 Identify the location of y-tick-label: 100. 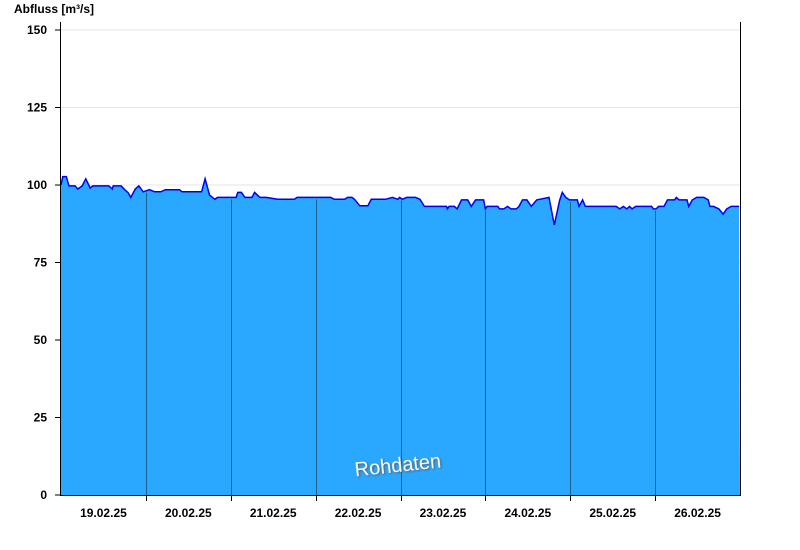
(37, 185).